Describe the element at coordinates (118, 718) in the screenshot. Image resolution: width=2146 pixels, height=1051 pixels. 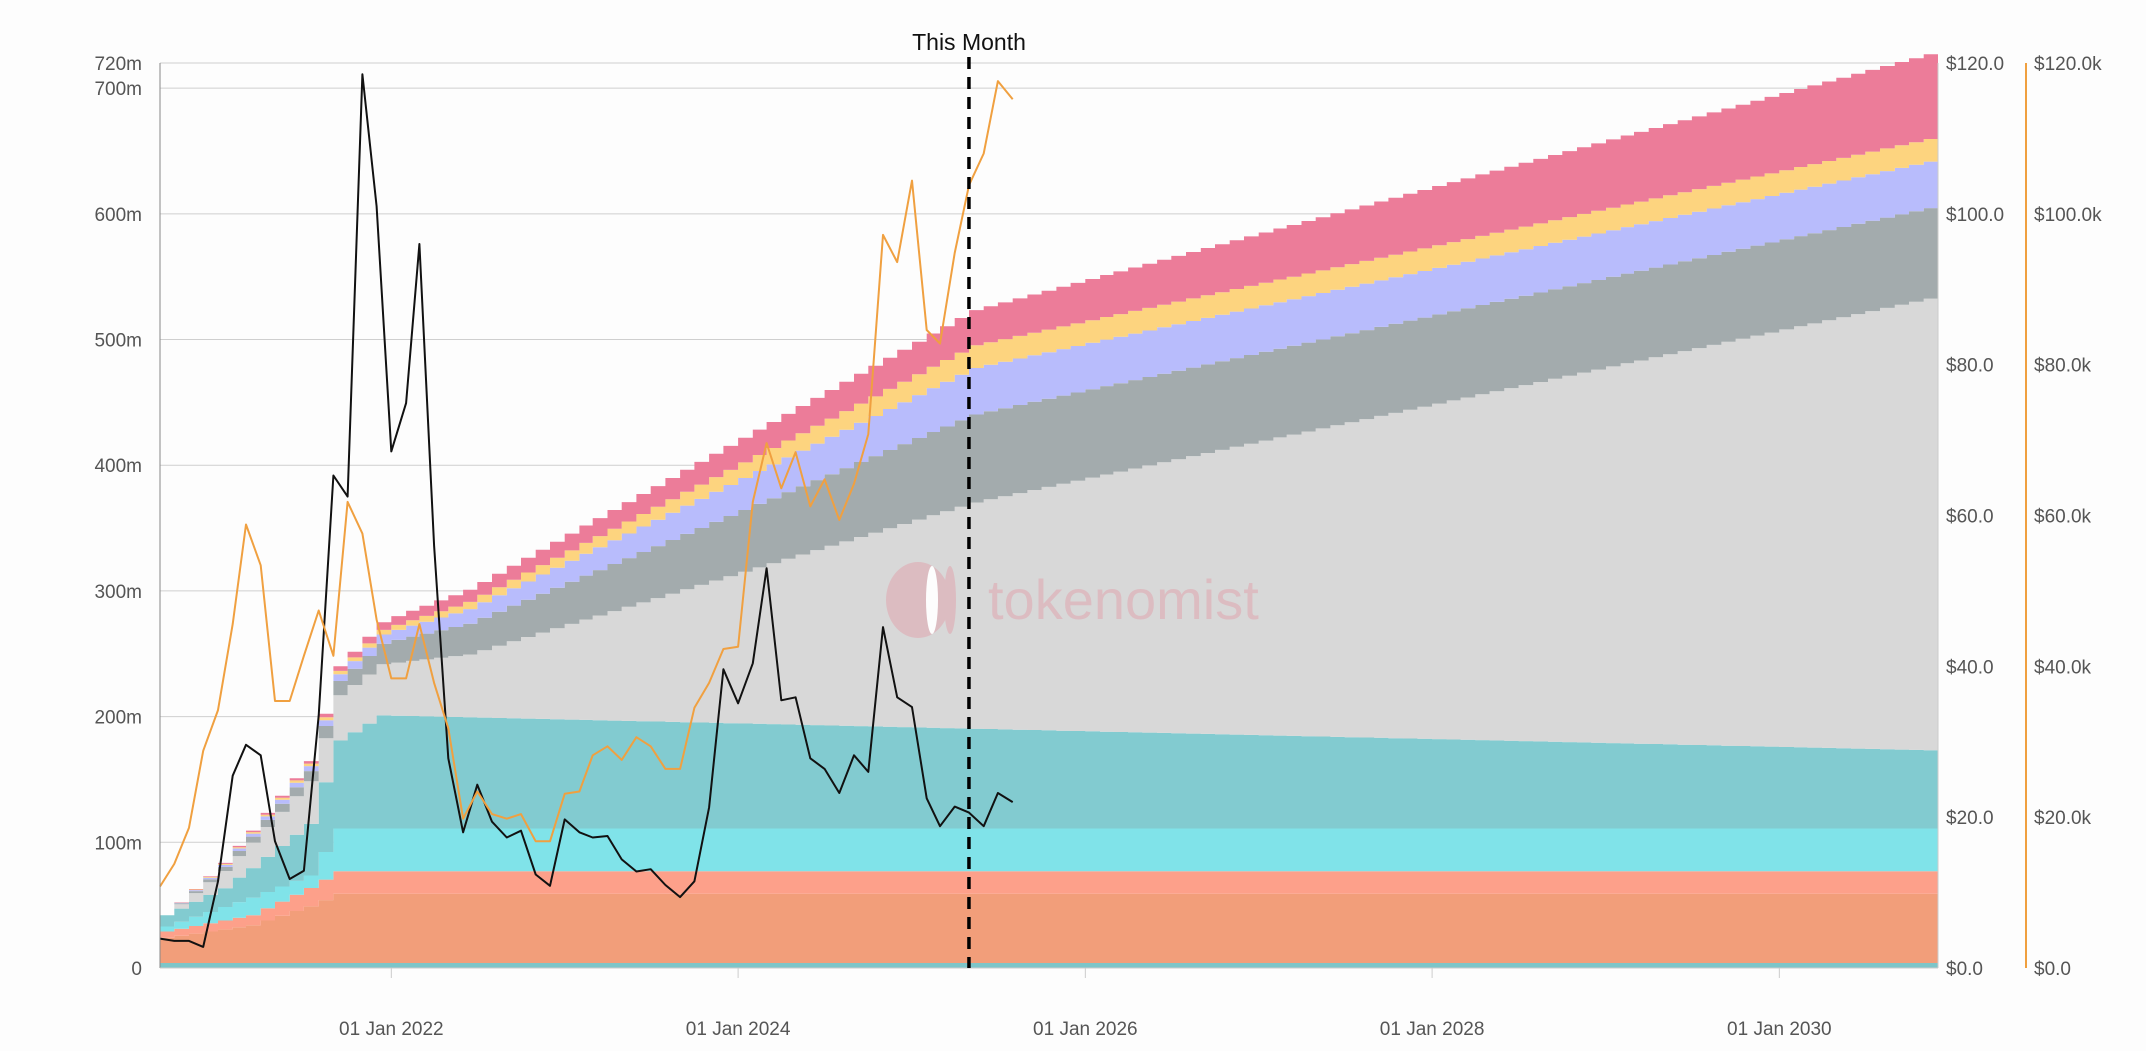
I see `left-axis-tick-label: 200m` at that location.